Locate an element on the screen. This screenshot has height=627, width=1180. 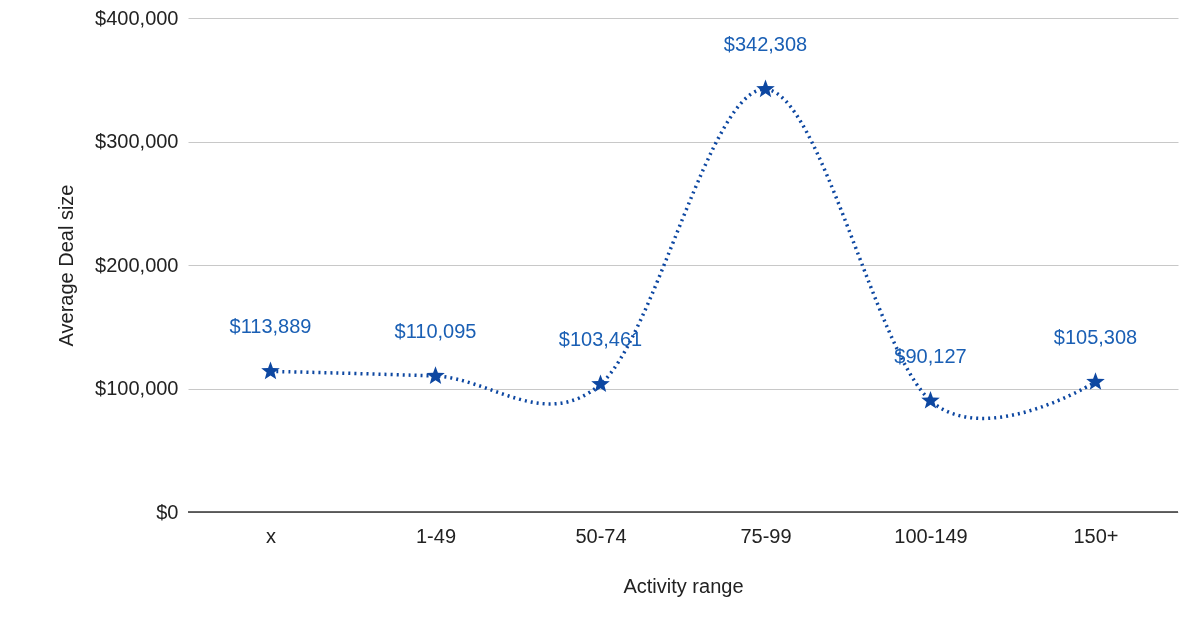
y-tick-label: $0 is located at coordinates (167, 511).